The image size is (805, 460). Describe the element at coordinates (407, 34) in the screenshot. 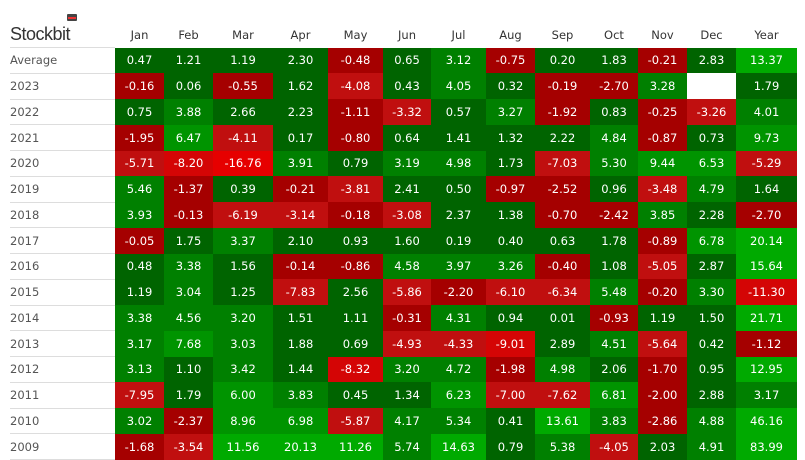

I see `column-header-jun: Jun` at that location.